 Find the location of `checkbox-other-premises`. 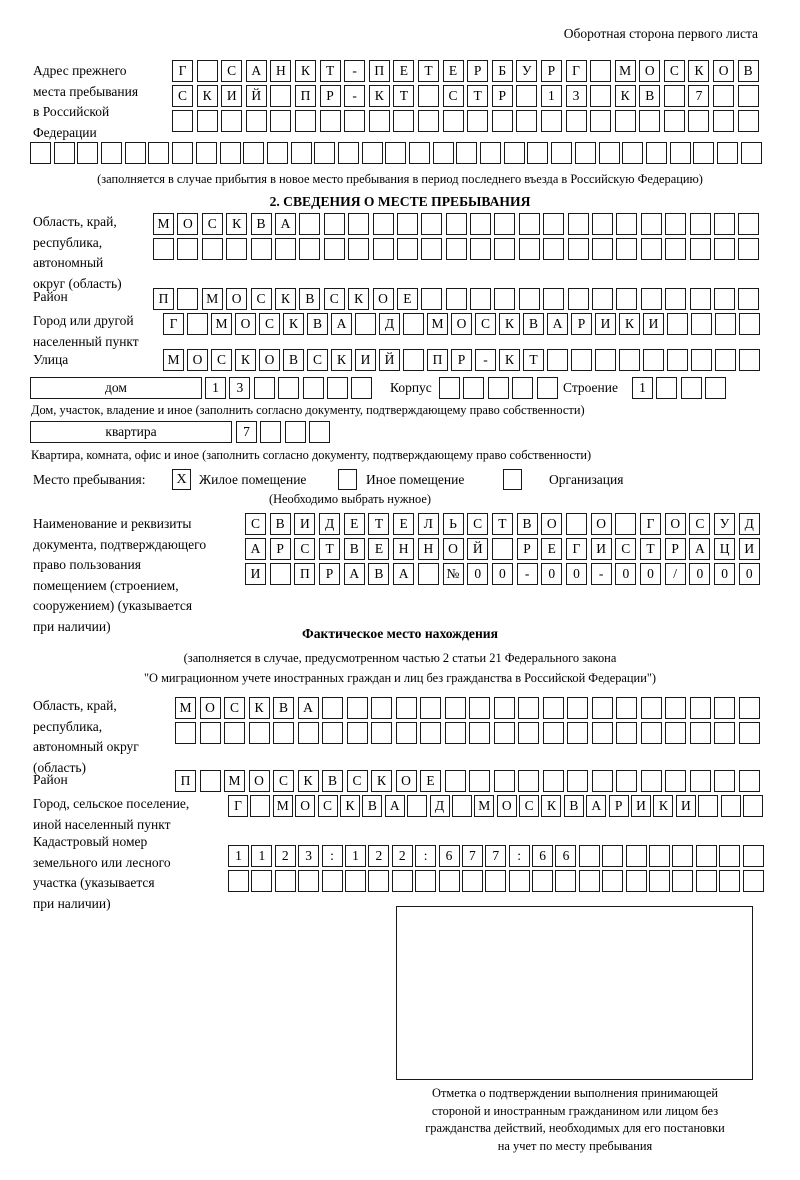

checkbox-other-premises is located at coordinates (347, 479).